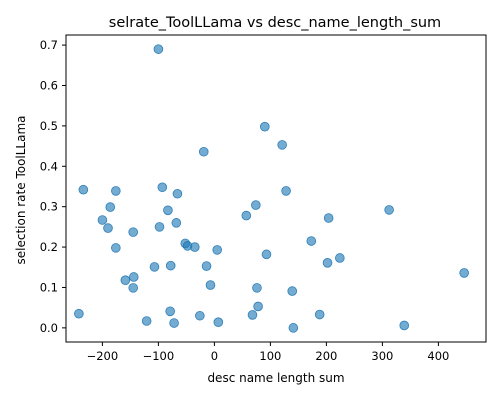  Describe the element at coordinates (21, 189) in the screenshot. I see `y-axis-label: selection rate ToolLLama` at that location.